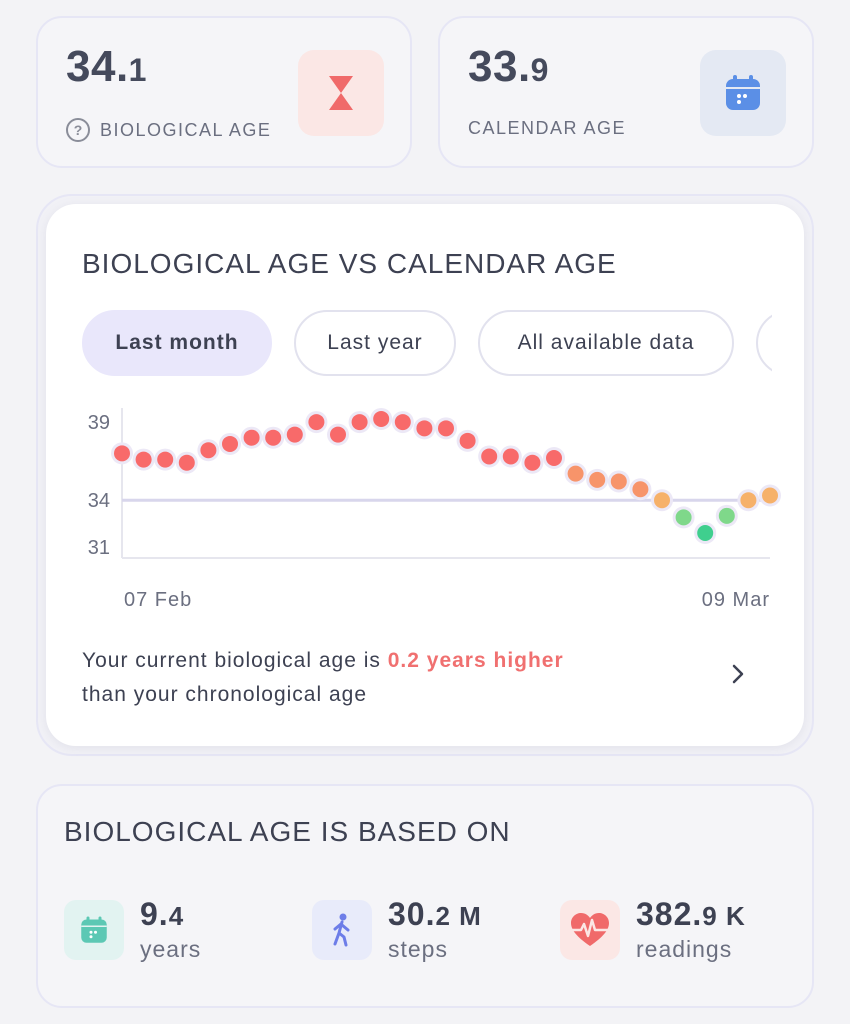  I want to click on y-tick-label: 31, so click(99, 548).